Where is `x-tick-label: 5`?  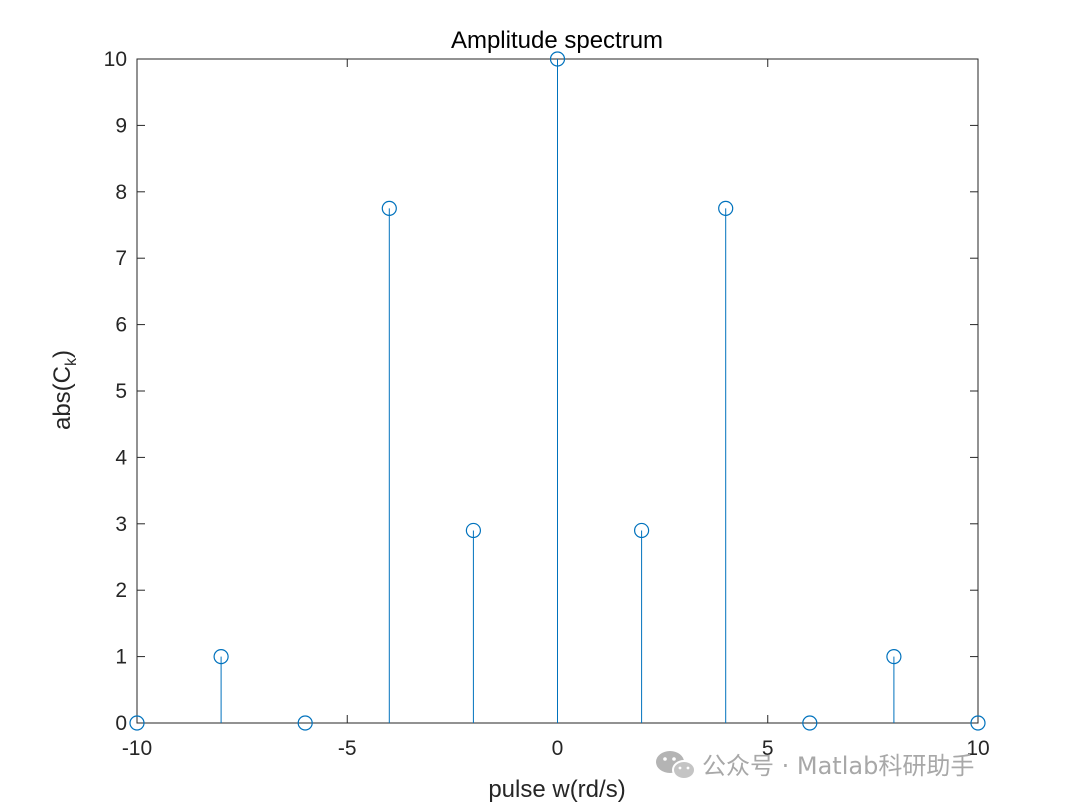 x-tick-label: 5 is located at coordinates (768, 748).